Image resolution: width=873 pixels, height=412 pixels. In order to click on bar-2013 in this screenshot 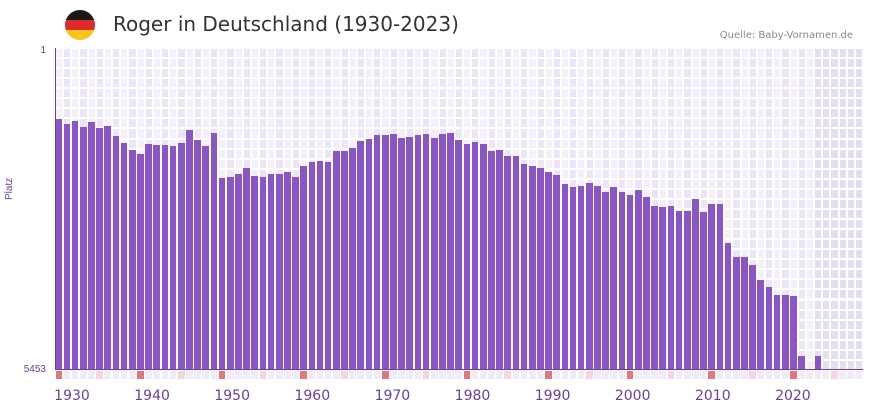, I will do `click(736, 313)`.